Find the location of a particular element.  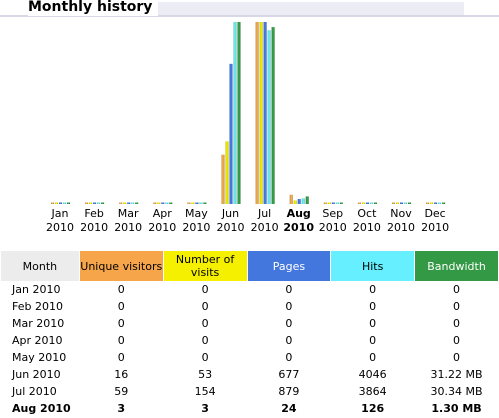

bar-hits-jul-2010 is located at coordinates (269, 117).